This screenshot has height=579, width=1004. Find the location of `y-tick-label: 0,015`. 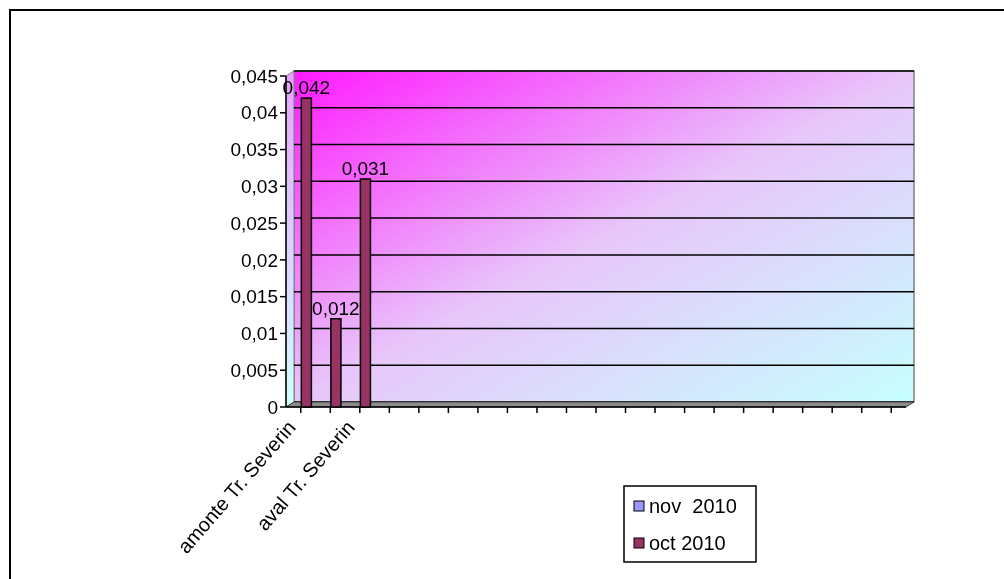

y-tick-label: 0,015 is located at coordinates (254, 297).